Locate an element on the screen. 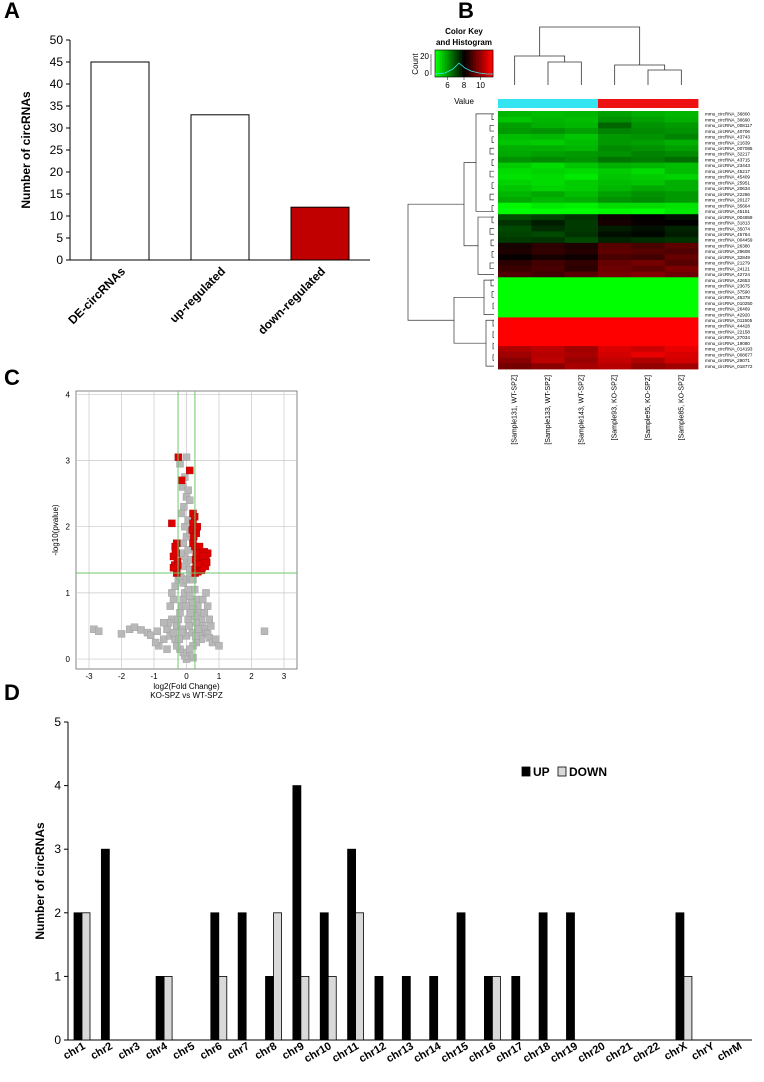 This screenshot has width=764, height=1082. c-x-tick-label: 1 is located at coordinates (219, 676).